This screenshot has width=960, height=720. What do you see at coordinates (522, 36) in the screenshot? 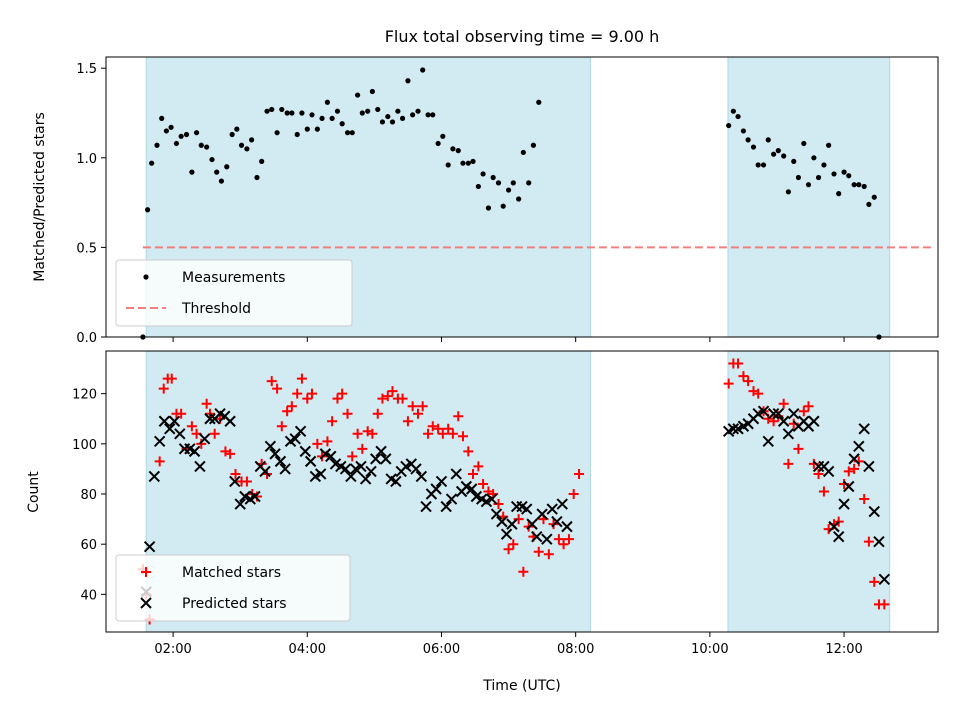
I see `chart-title: Flux total observing time = 9.00 h` at bounding box center [522, 36].